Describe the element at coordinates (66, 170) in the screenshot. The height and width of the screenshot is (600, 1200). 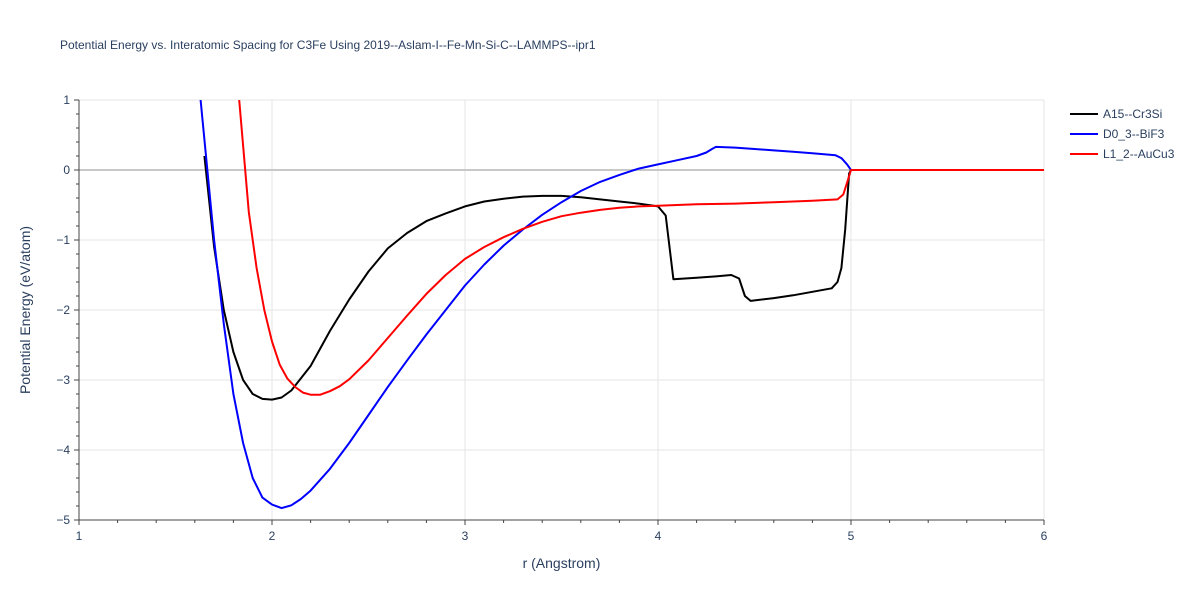
I see `y-tick-label: 0` at that location.